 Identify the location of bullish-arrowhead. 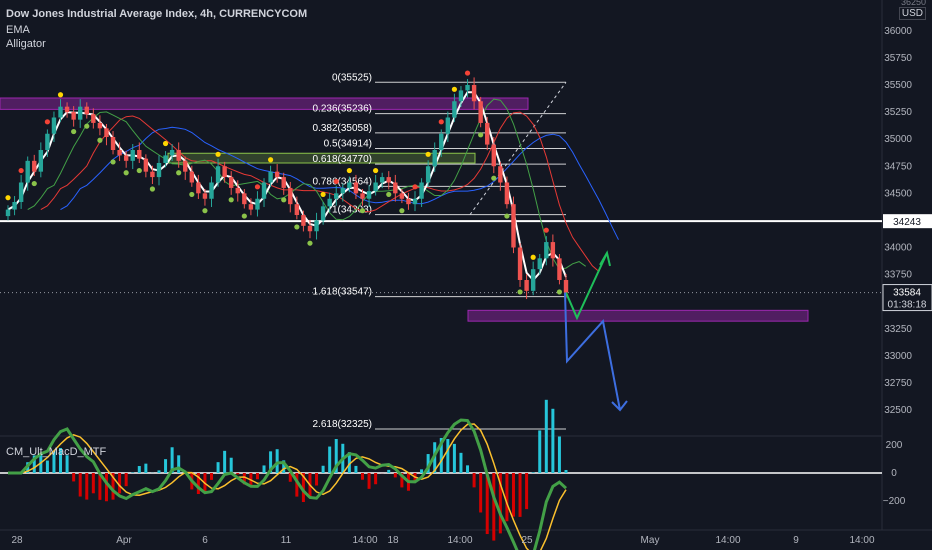
(605, 258).